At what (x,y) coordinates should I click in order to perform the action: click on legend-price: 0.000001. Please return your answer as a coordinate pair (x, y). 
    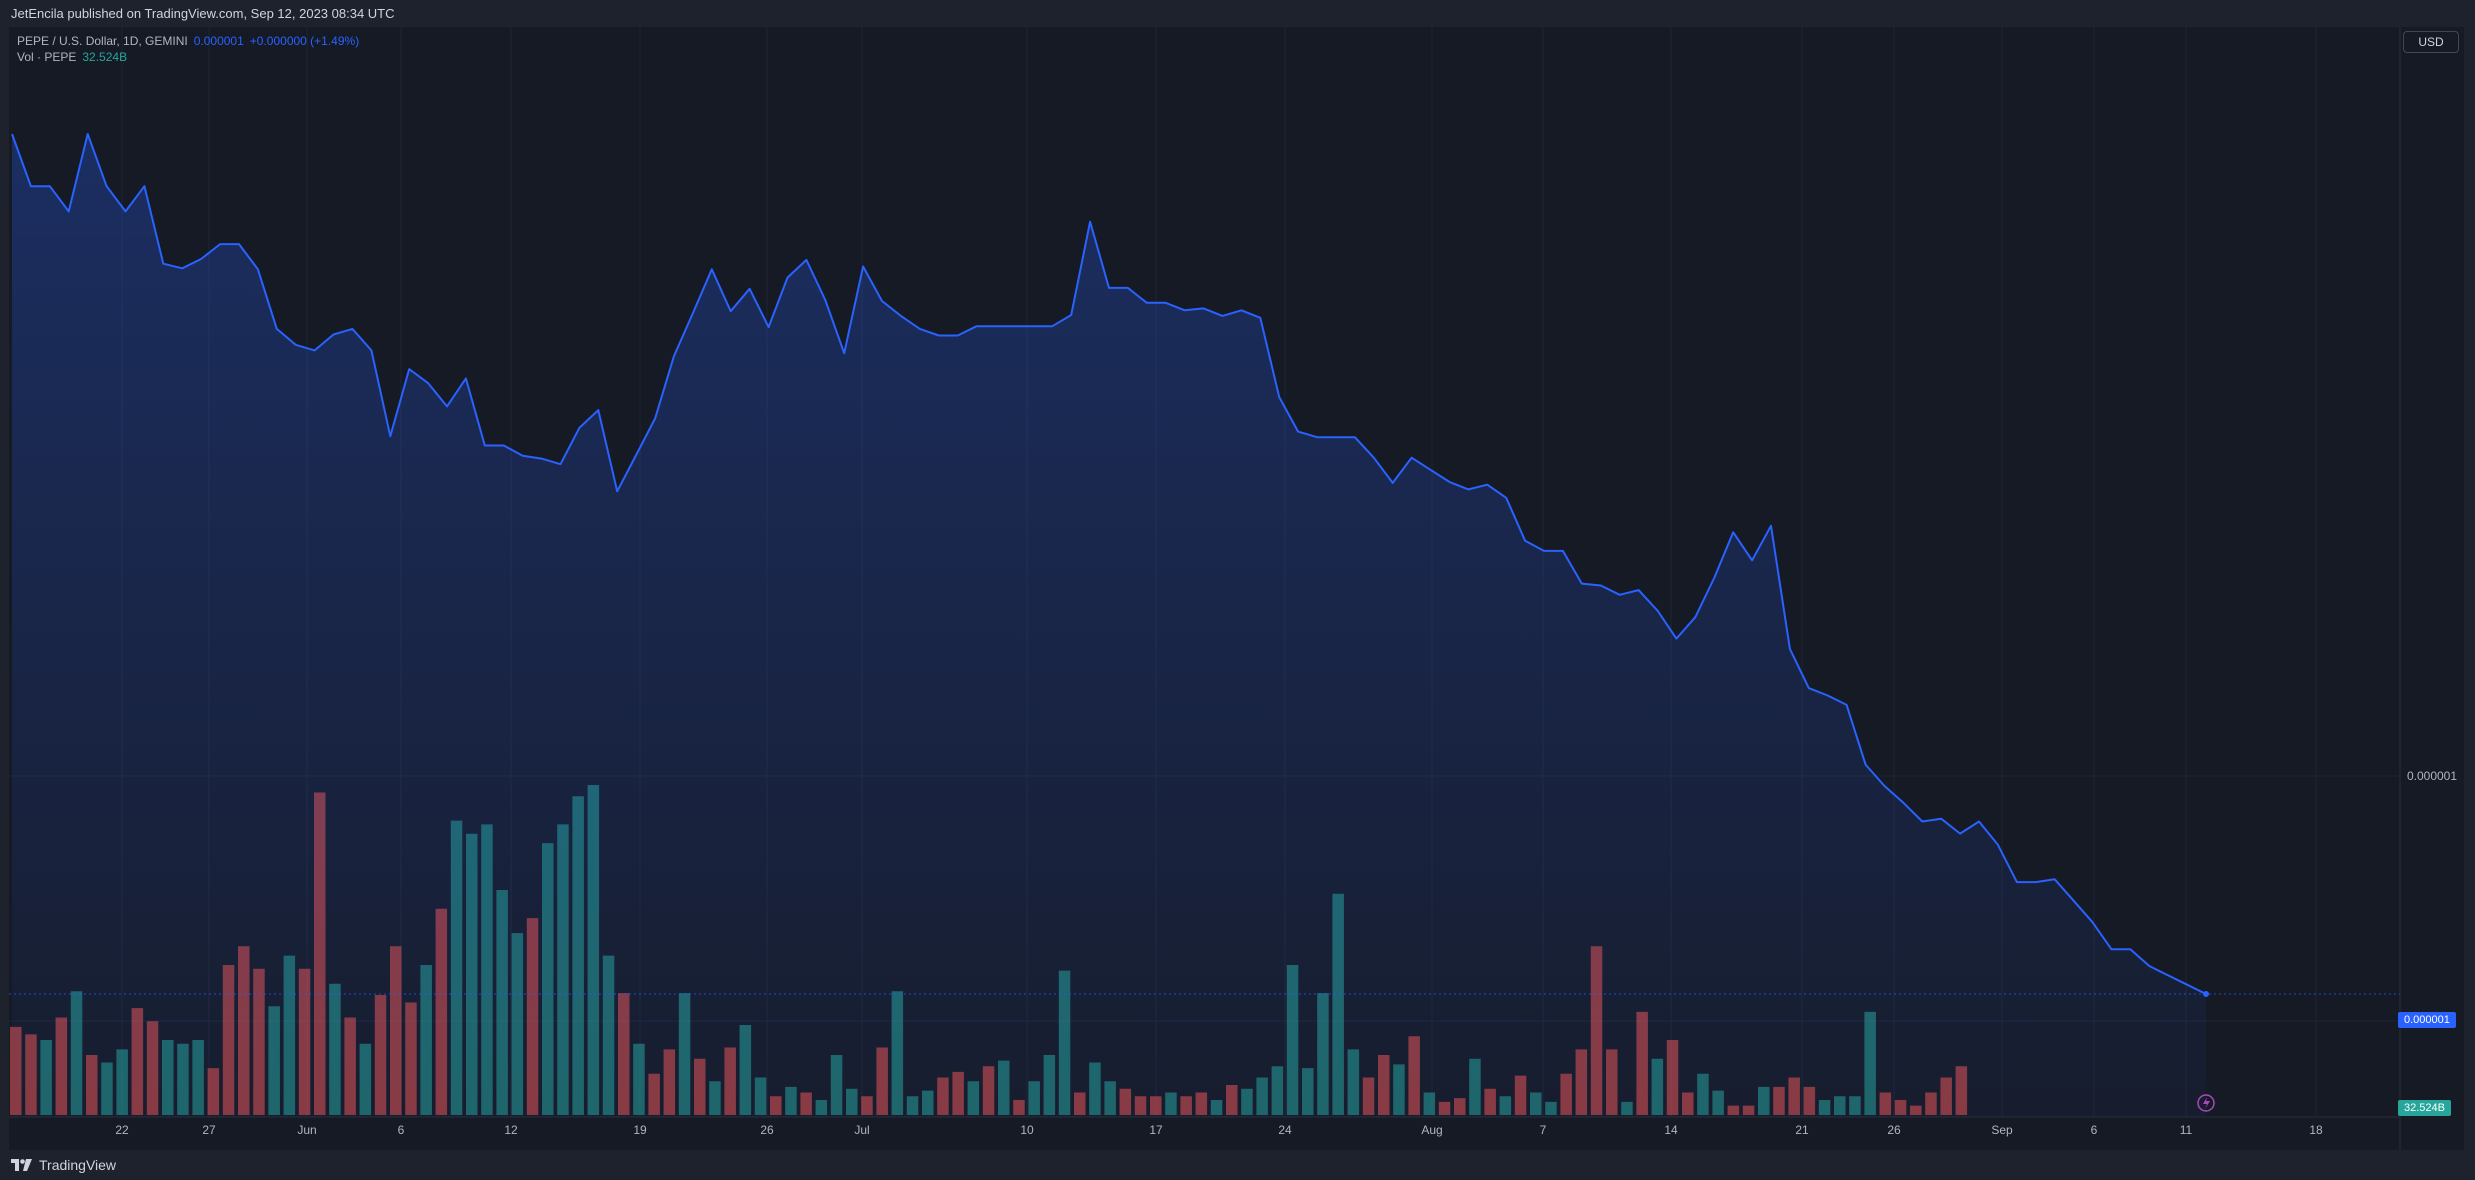
    Looking at the image, I should click on (218, 41).